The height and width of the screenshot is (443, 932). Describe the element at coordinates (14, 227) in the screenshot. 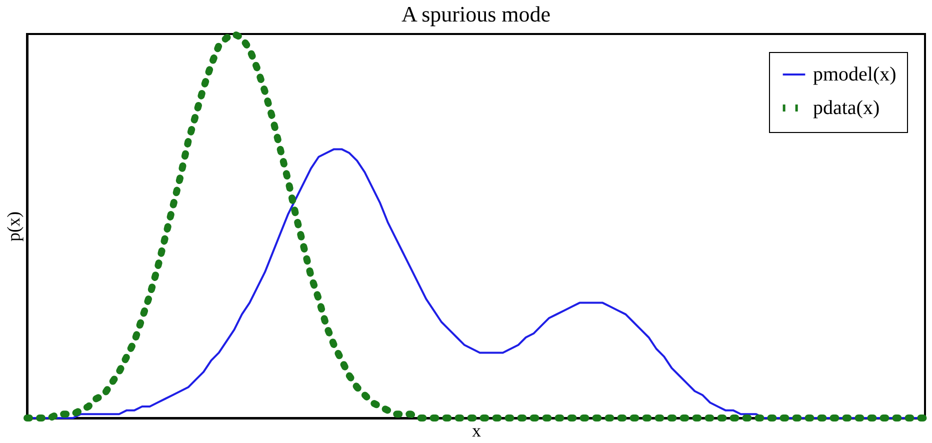

I see `y-axis-title: p(x)` at that location.